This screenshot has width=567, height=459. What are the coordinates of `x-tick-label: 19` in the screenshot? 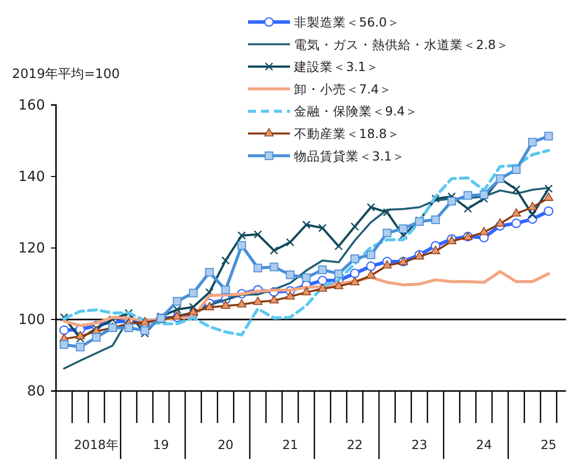 It's located at (161, 444).